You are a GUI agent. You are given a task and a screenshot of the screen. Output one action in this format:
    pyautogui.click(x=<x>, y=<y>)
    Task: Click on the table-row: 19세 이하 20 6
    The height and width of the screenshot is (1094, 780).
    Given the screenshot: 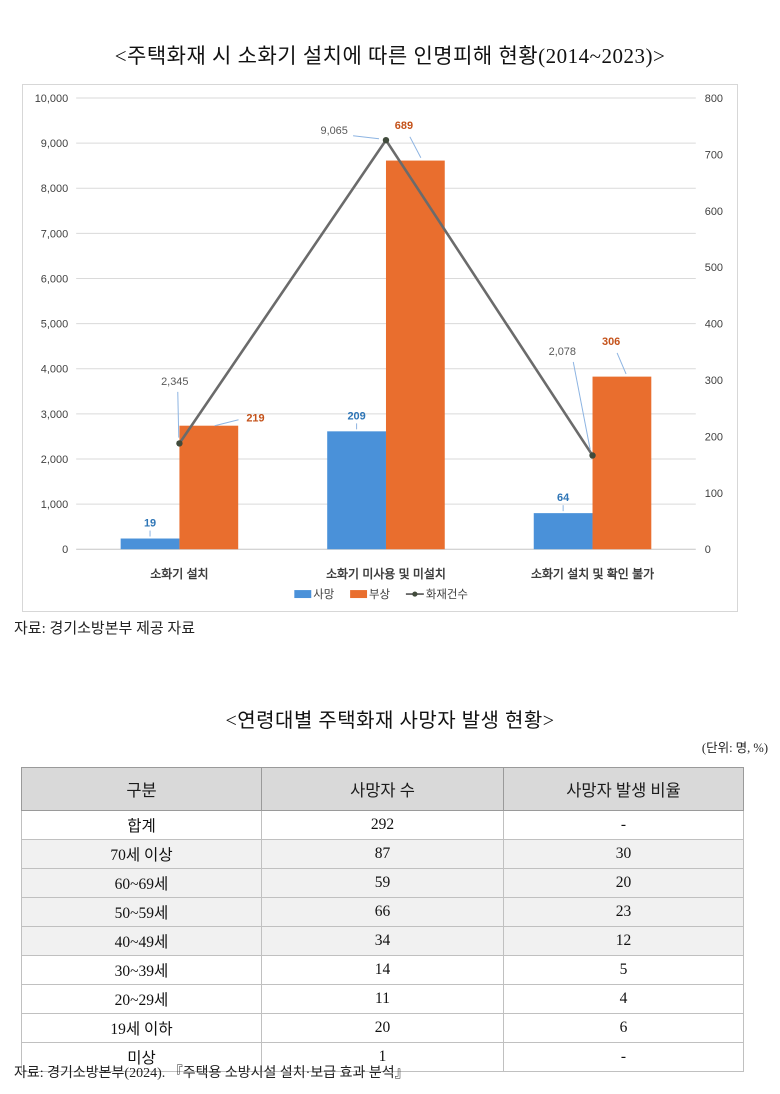 What is the action you would take?
    pyautogui.click(x=382, y=1028)
    